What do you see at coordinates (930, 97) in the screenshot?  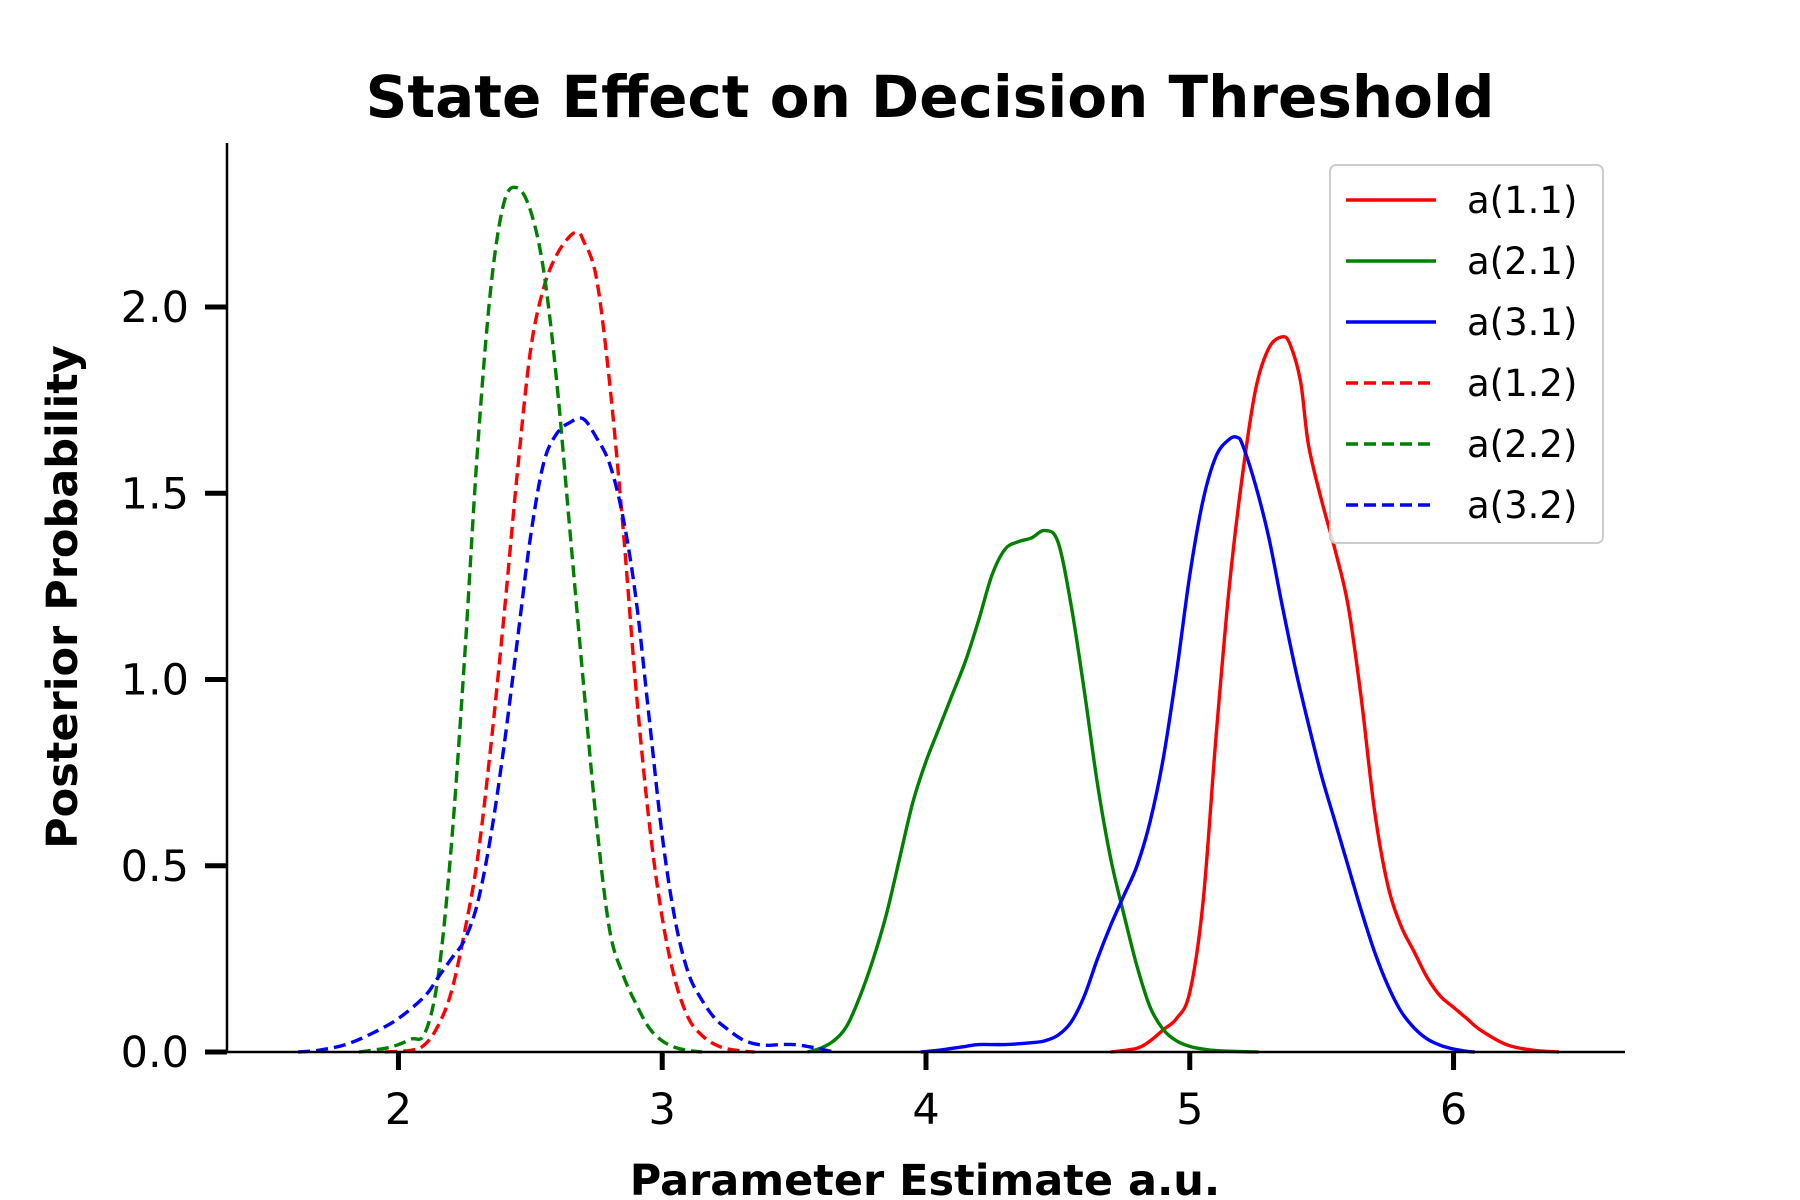 I see `chart-title: State Effect on Decision Threshold` at bounding box center [930, 97].